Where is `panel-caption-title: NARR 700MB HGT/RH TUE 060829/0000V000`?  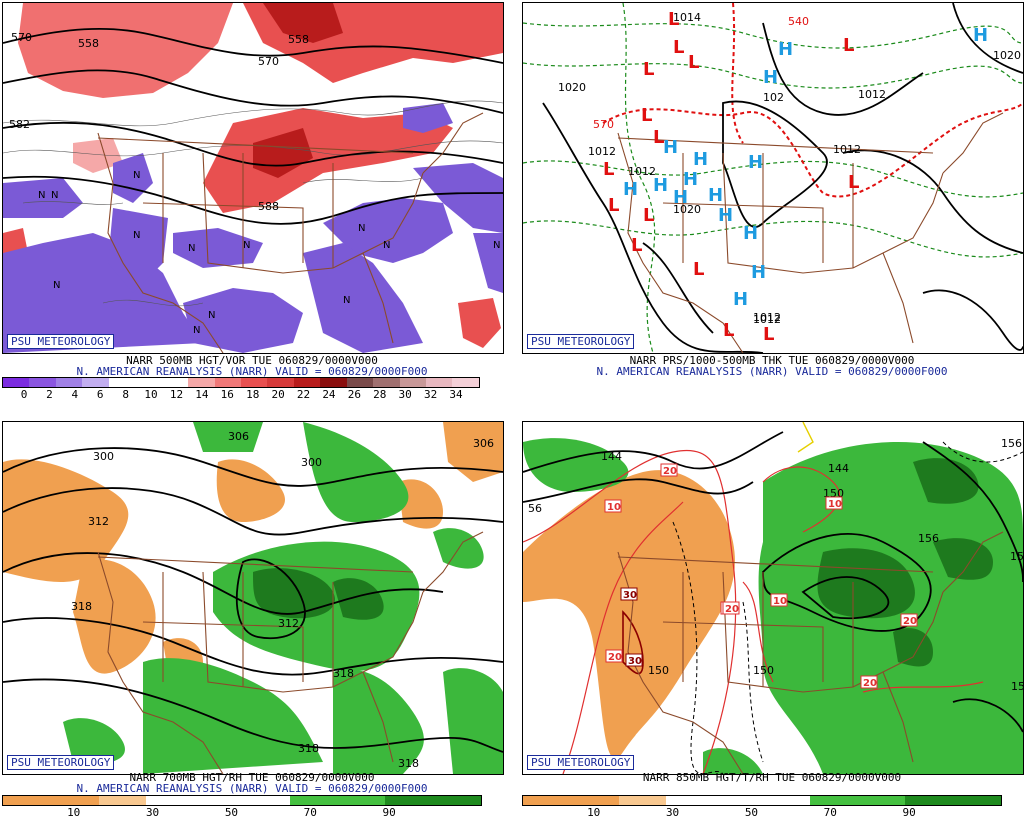 panel-caption-title: NARR 700MB HGT/RH TUE 060829/0000V000 is located at coordinates (252, 777).